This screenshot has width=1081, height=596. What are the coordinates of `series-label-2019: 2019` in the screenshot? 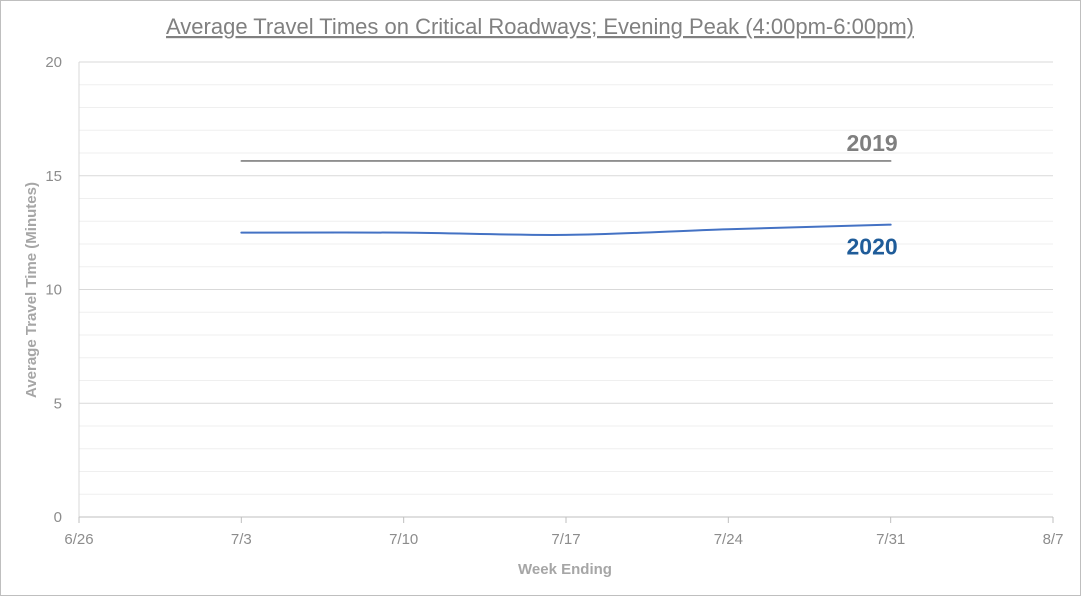 It's located at (871, 143).